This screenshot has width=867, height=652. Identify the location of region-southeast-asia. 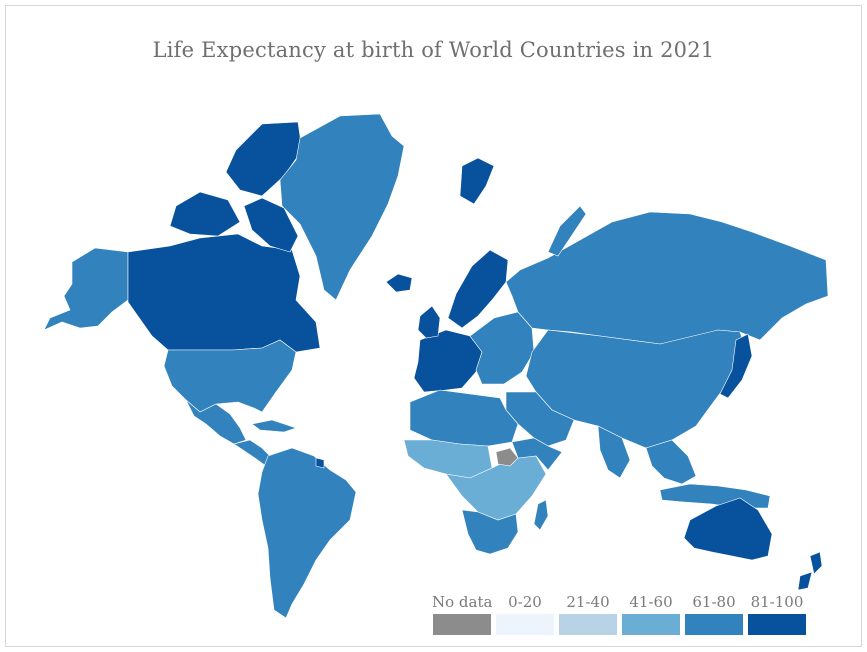
(671, 462).